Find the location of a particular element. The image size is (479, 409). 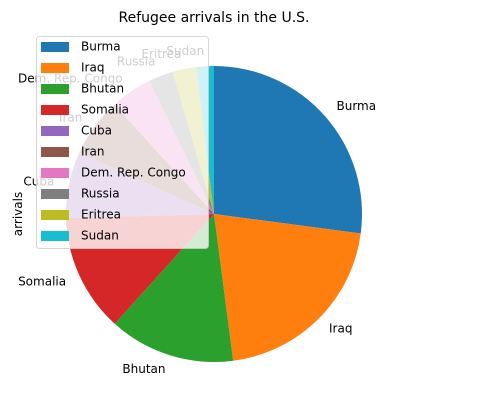

legend-label-sudan: Sudan is located at coordinates (100, 236).